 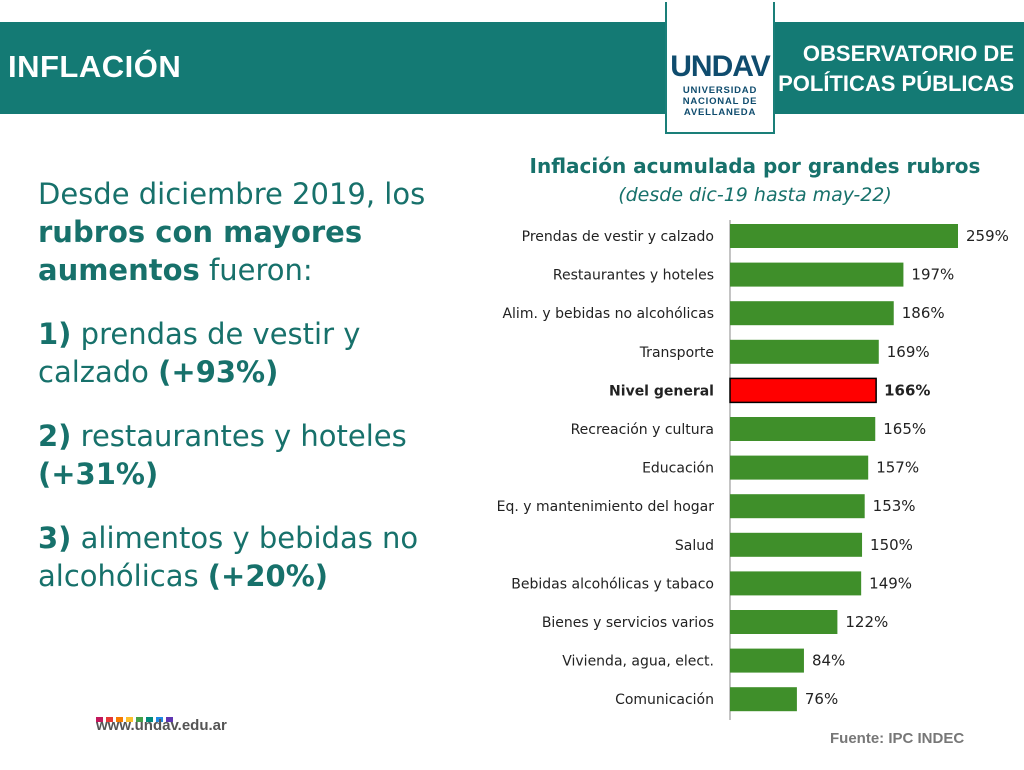 I want to click on item-3-text: alimentos y bebidas no alcohólicas, so click(x=228, y=557).